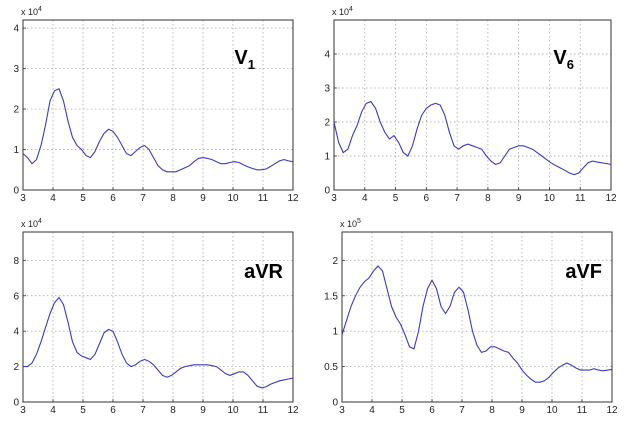 Image resolution: width=624 pixels, height=421 pixels. Describe the element at coordinates (16, 296) in the screenshot. I see `y-tick-label: 6` at that location.